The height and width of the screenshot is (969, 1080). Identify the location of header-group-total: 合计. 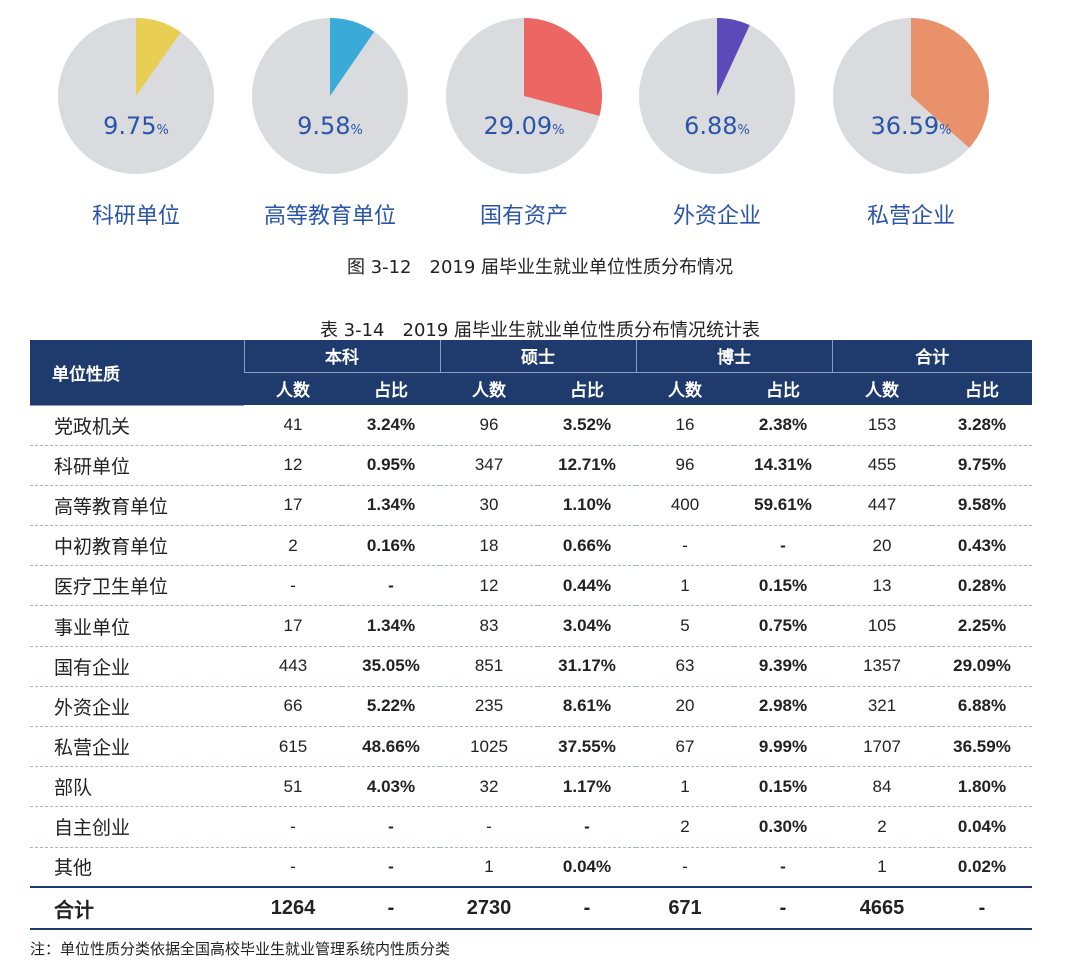
(931, 356).